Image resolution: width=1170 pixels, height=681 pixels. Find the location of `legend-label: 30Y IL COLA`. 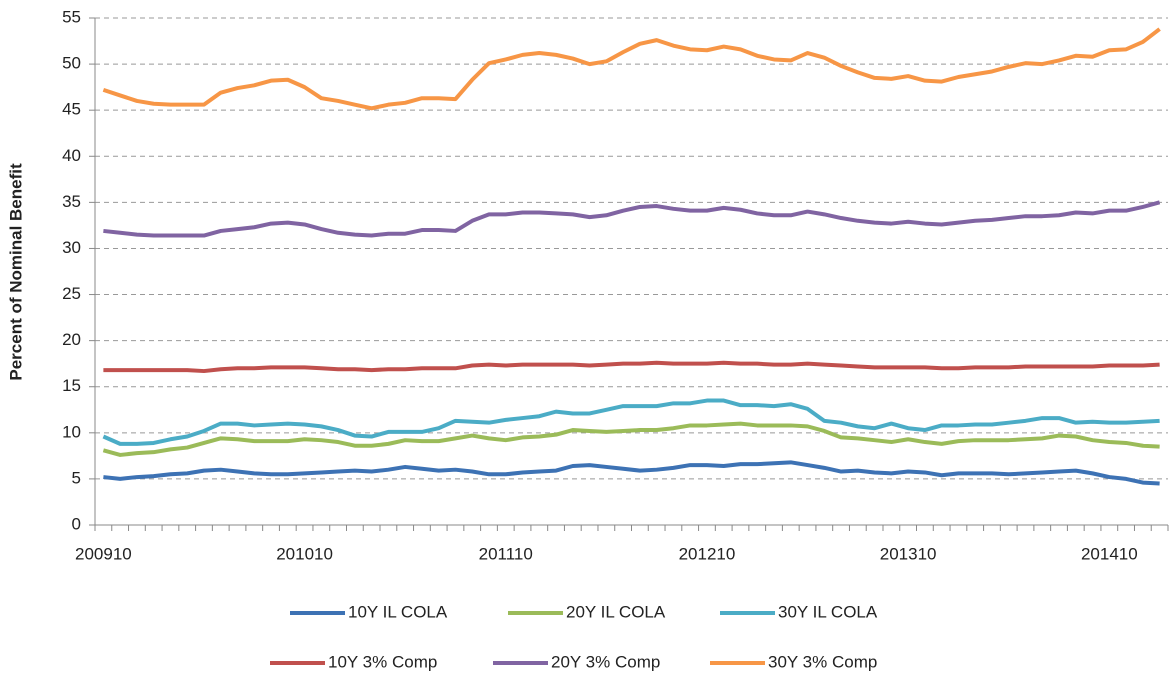

legend-label: 30Y IL COLA is located at coordinates (828, 611).